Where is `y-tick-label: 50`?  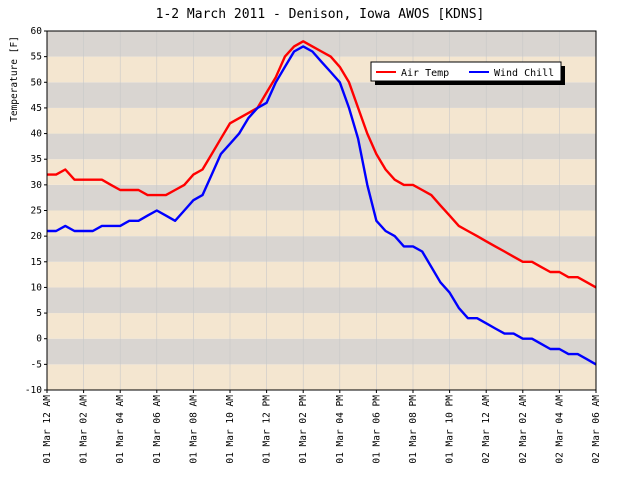
y-tick-label: 50 is located at coordinates (37, 82).